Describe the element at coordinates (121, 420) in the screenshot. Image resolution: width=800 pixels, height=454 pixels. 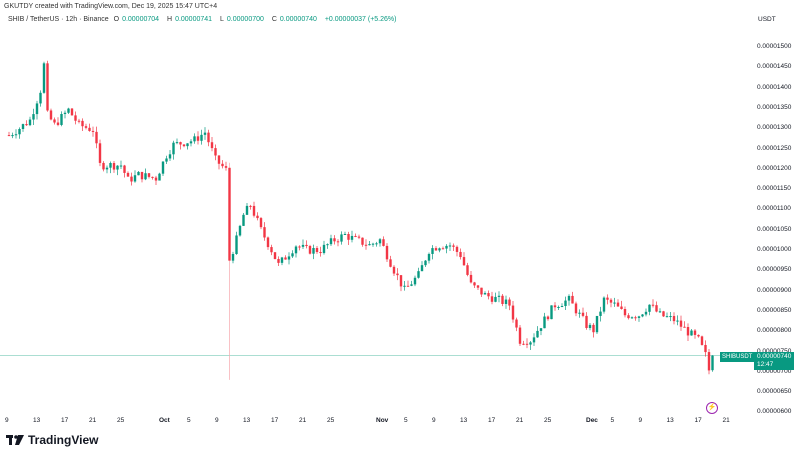
I see `time-tick-label: 25` at that location.